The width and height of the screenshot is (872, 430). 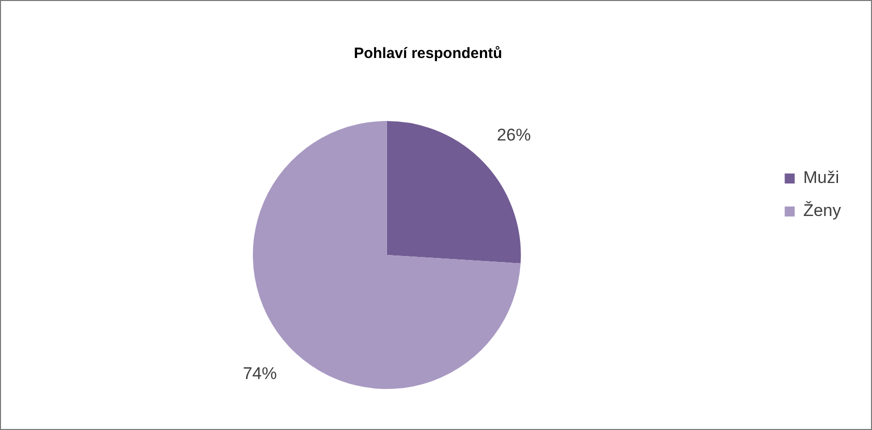 What do you see at coordinates (513, 134) in the screenshot?
I see `data-label: 26%` at bounding box center [513, 134].